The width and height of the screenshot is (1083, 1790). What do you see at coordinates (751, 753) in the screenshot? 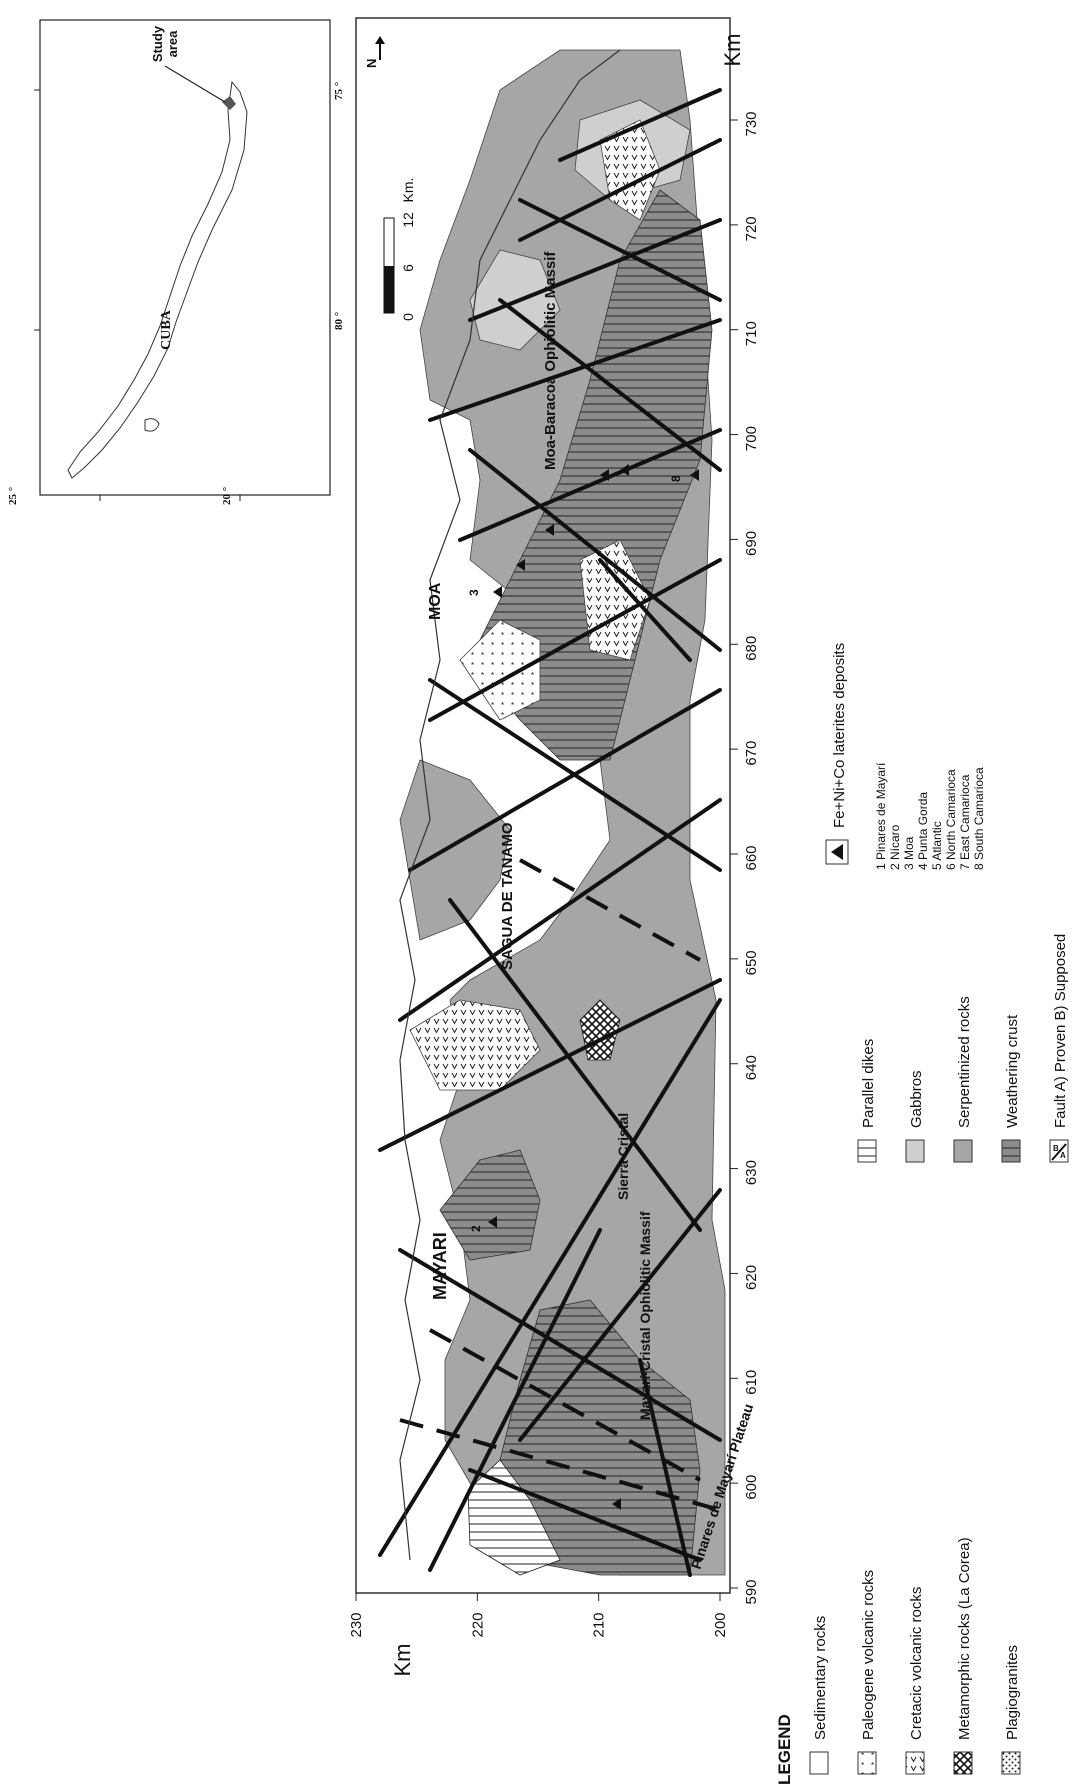
I see `x-tick-label: 670` at bounding box center [751, 753].